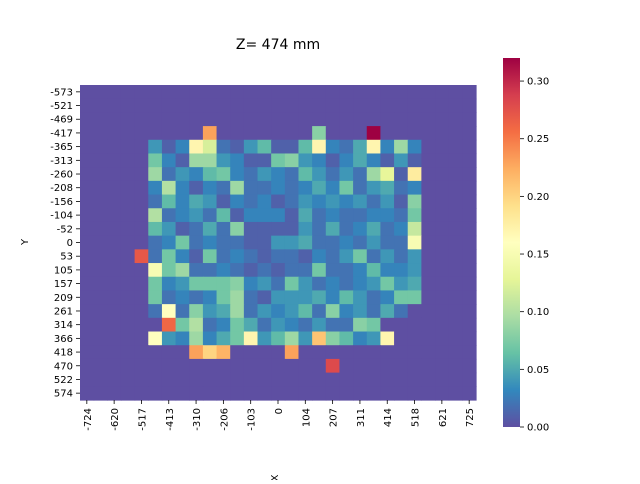 The image size is (640, 484). What do you see at coordinates (470, 417) in the screenshot?
I see `x-tick-label: 725` at bounding box center [470, 417].